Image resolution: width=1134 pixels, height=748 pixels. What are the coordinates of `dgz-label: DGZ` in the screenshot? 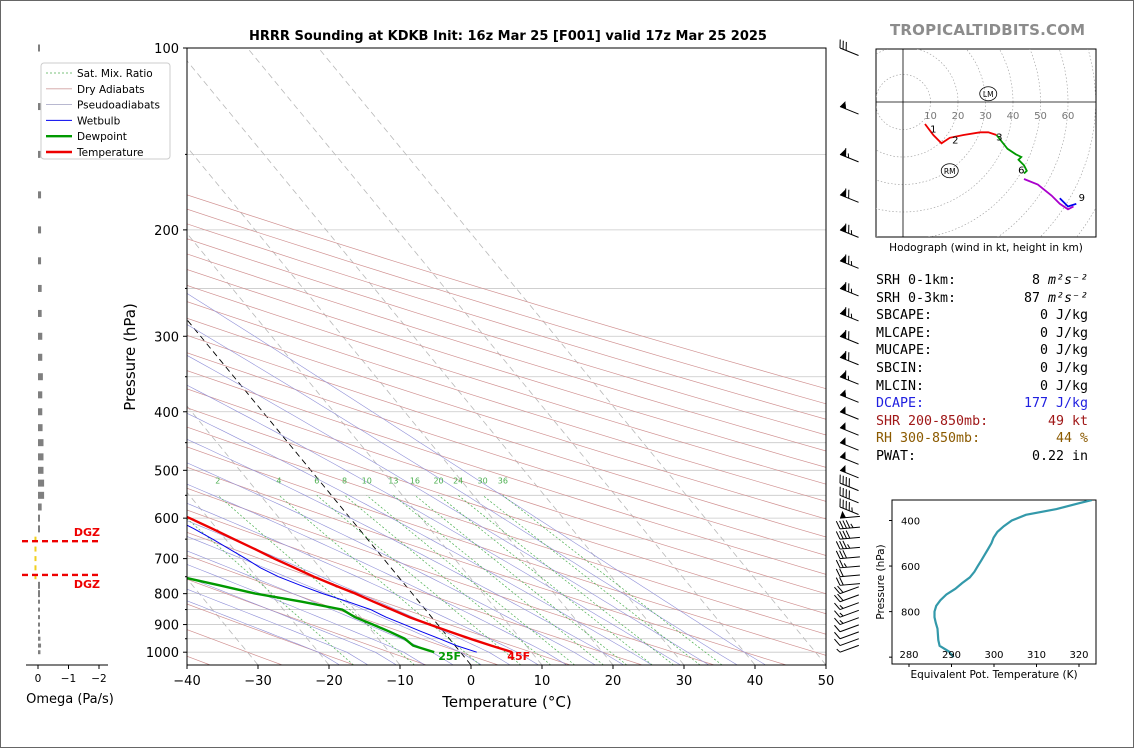 It's located at (87, 532).